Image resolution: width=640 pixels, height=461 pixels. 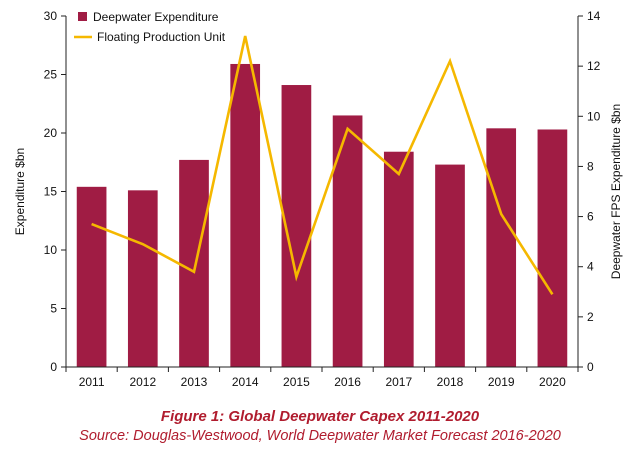 I want to click on x-tick-label: 2014, so click(x=245, y=382).